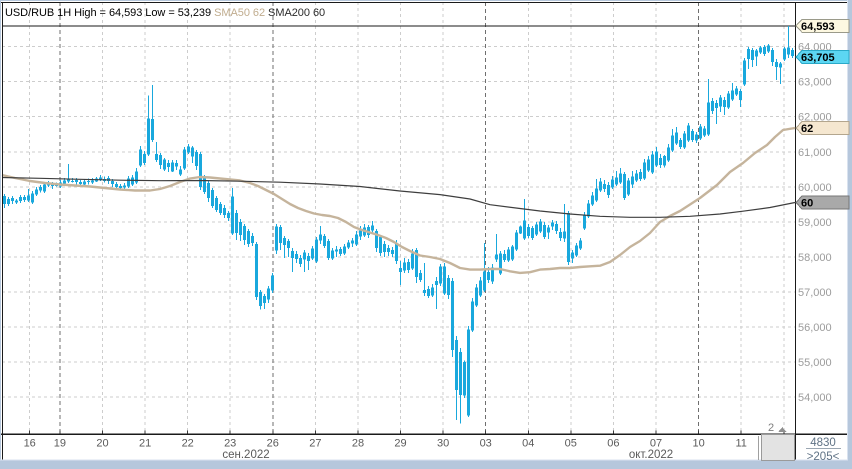  Describe the element at coordinates (818, 58) in the screenshot. I see `svg-text: 63,705` at that location.